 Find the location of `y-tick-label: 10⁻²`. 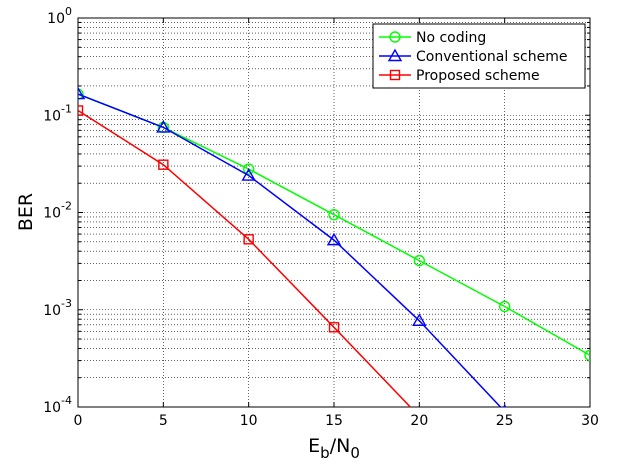

y-tick-label: 10⁻² is located at coordinates (57, 211).